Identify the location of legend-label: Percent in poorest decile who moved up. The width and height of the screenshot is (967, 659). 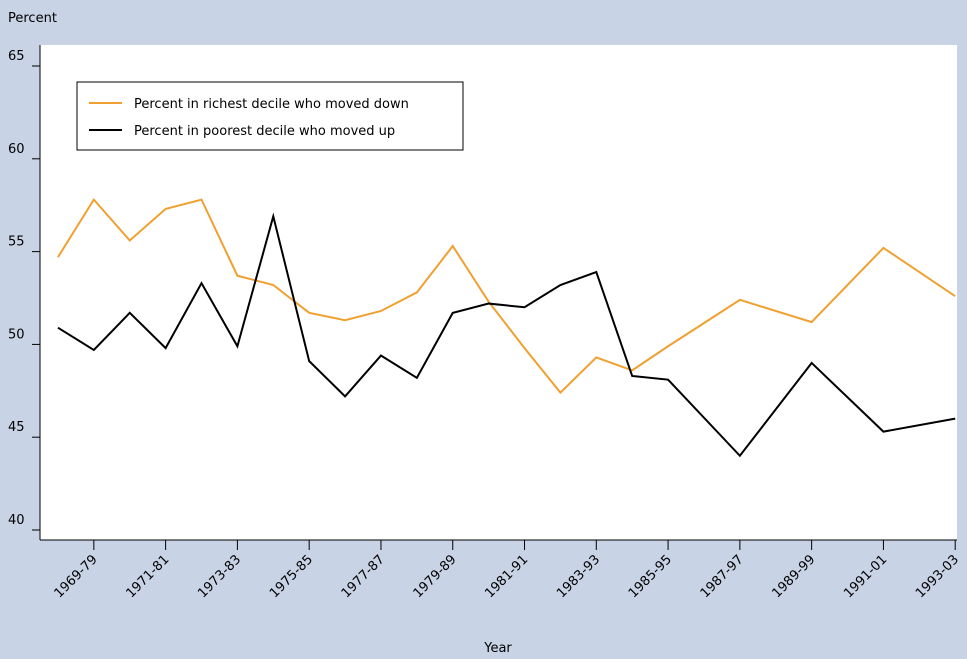
(264, 131).